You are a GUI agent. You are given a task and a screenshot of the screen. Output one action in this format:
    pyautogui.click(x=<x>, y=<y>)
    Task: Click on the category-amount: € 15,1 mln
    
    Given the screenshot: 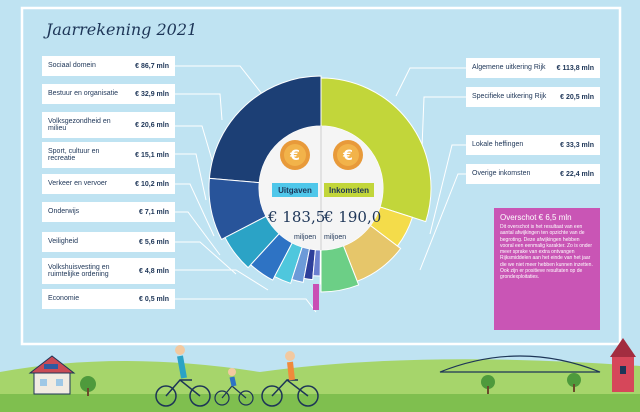 What is the action you would take?
    pyautogui.click(x=152, y=155)
    